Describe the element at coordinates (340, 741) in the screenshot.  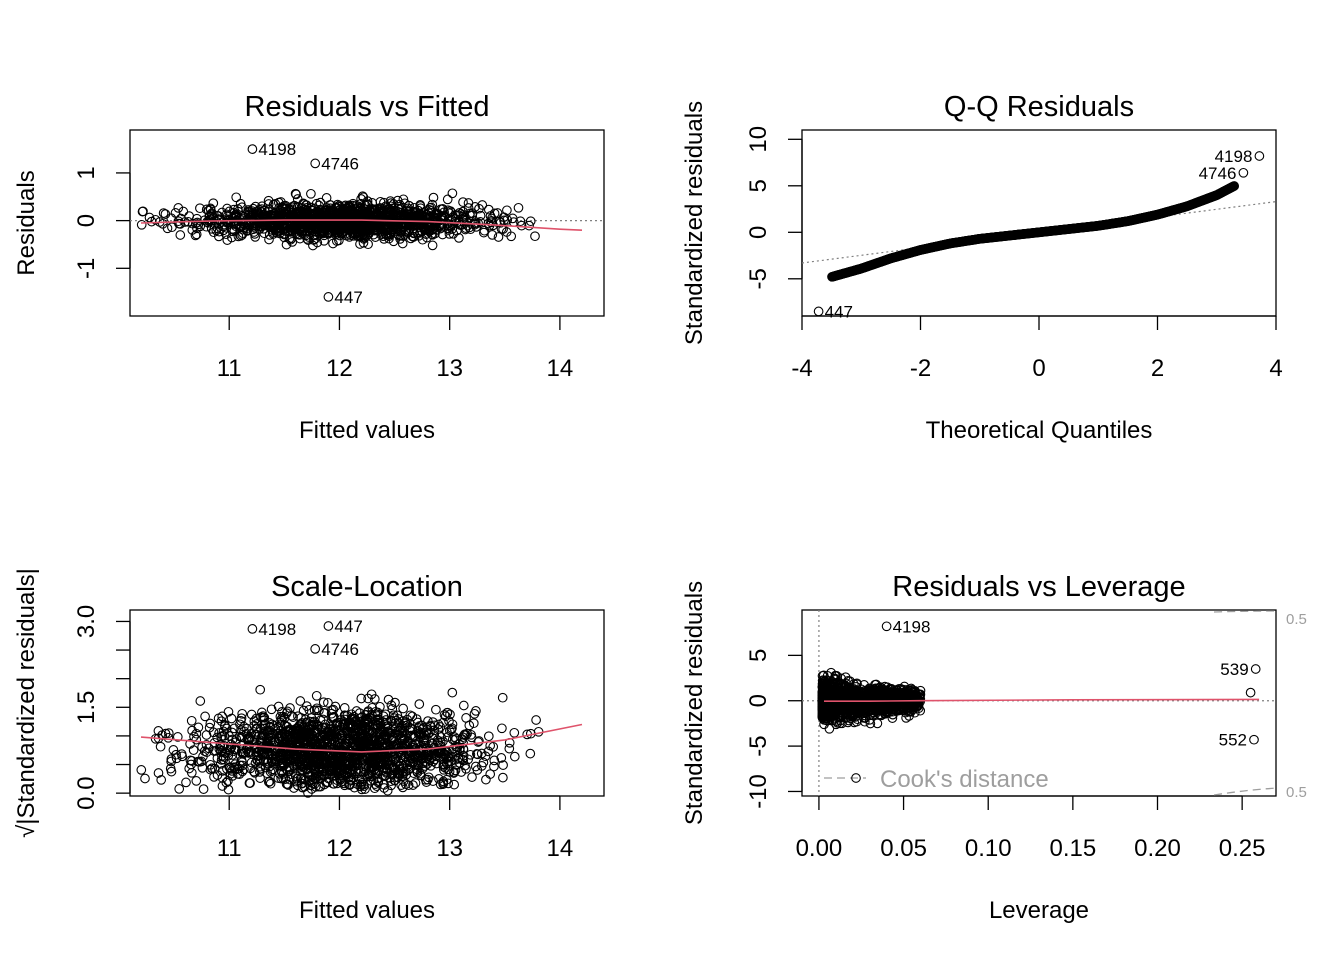
I see `scale-location-points` at that location.